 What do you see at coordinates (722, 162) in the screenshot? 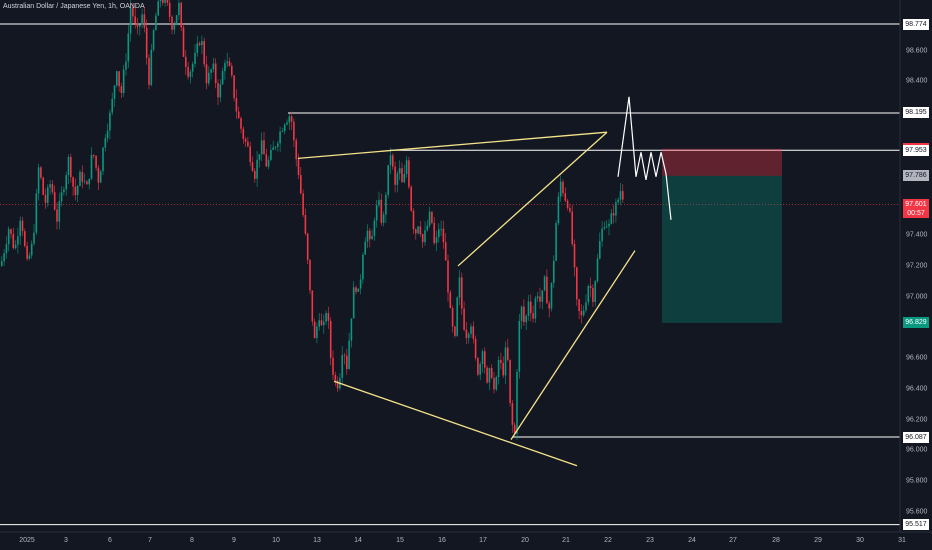
I see `stop-loss-zone` at bounding box center [722, 162].